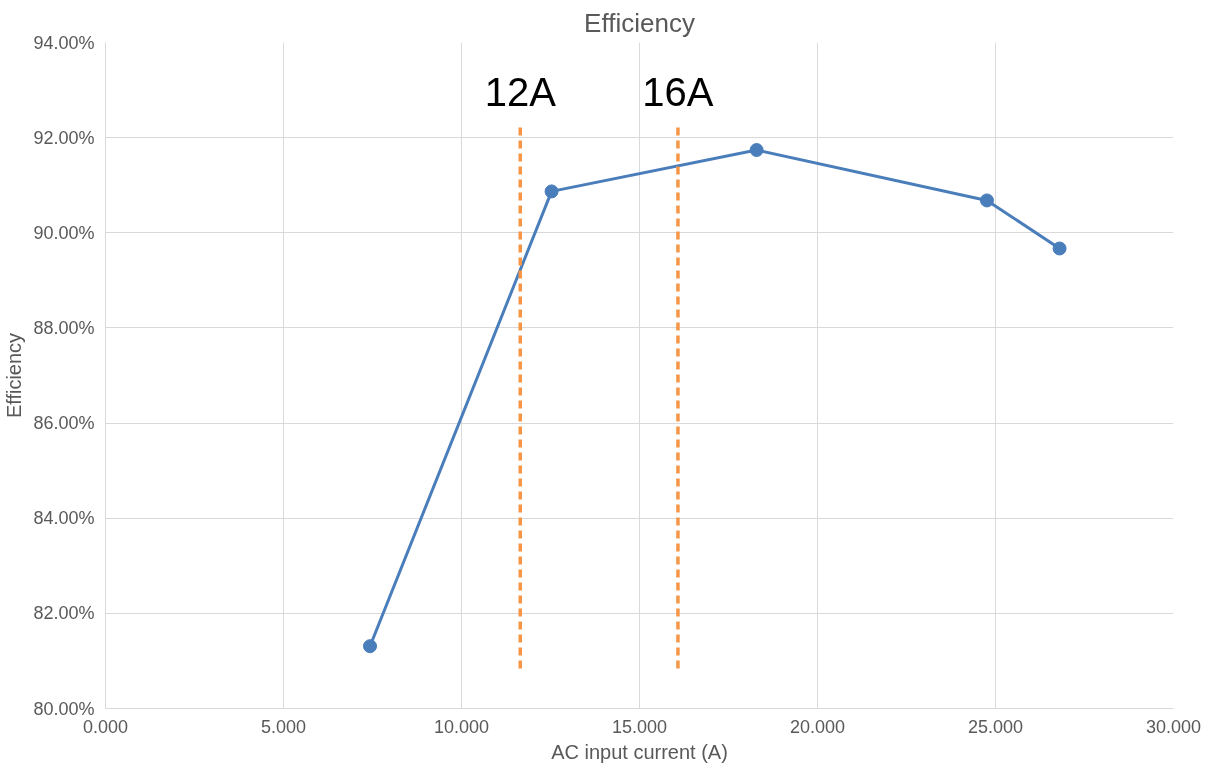  What do you see at coordinates (64, 708) in the screenshot?
I see `y-tick-label: 80.00%` at bounding box center [64, 708].